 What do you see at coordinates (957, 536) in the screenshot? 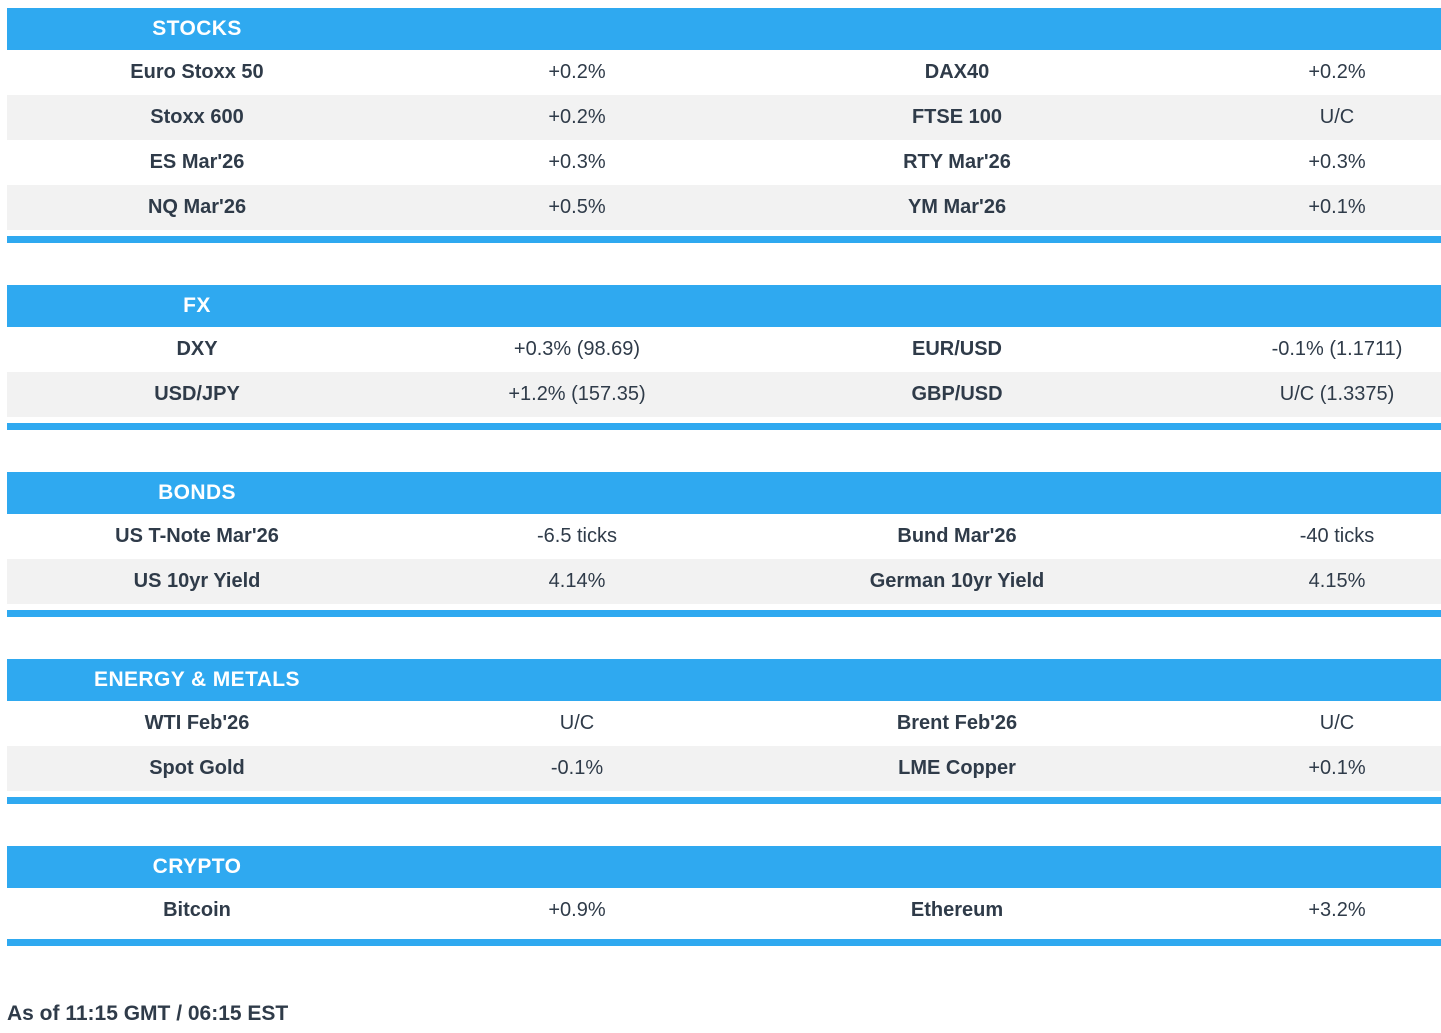
I see `instrument-label: Bund Mar'26` at bounding box center [957, 536].